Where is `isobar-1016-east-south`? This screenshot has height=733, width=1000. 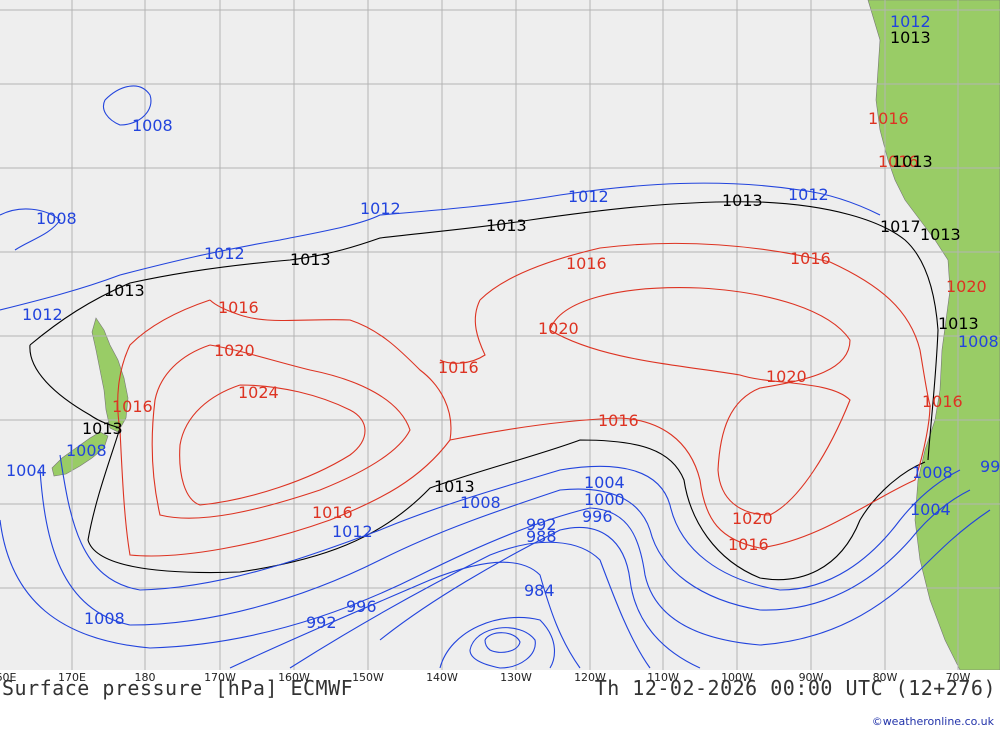 isobar-1016-east-south is located at coordinates (690, 476).